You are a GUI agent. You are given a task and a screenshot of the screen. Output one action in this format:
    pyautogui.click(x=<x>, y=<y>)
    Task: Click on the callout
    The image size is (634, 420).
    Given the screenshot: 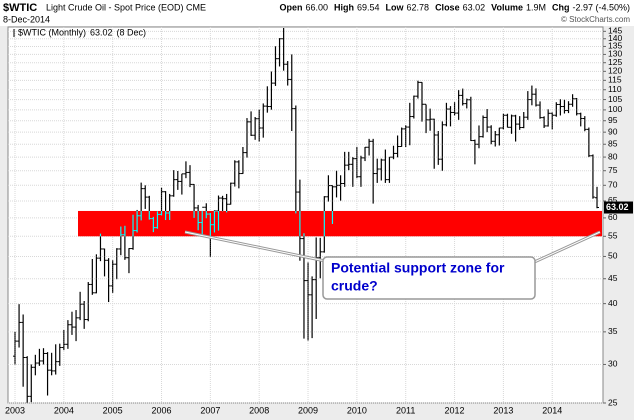 What is the action you would take?
    pyautogui.click(x=392, y=265)
    